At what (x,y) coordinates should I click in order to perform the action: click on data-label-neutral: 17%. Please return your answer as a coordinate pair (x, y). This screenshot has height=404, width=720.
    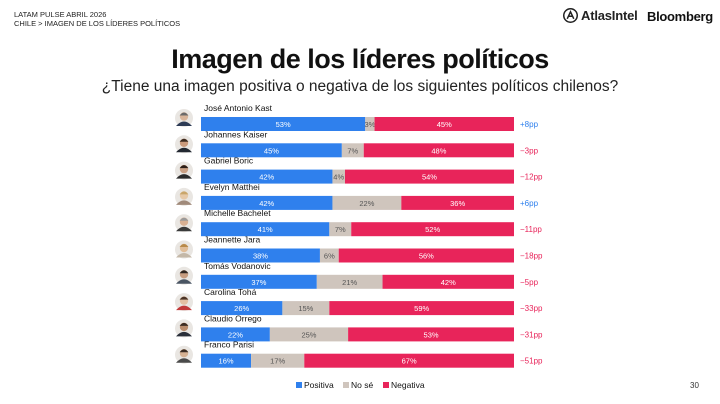
    Looking at the image, I should click on (277, 361).